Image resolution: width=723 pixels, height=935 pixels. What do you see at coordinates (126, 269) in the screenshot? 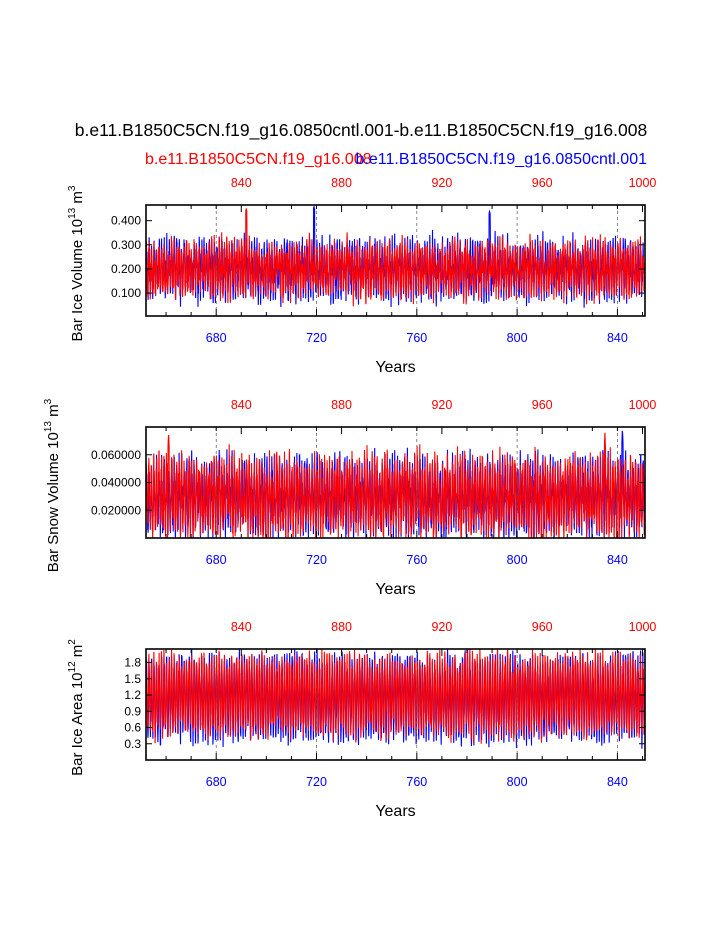
I see `y-tick-label: 0.200` at bounding box center [126, 269].